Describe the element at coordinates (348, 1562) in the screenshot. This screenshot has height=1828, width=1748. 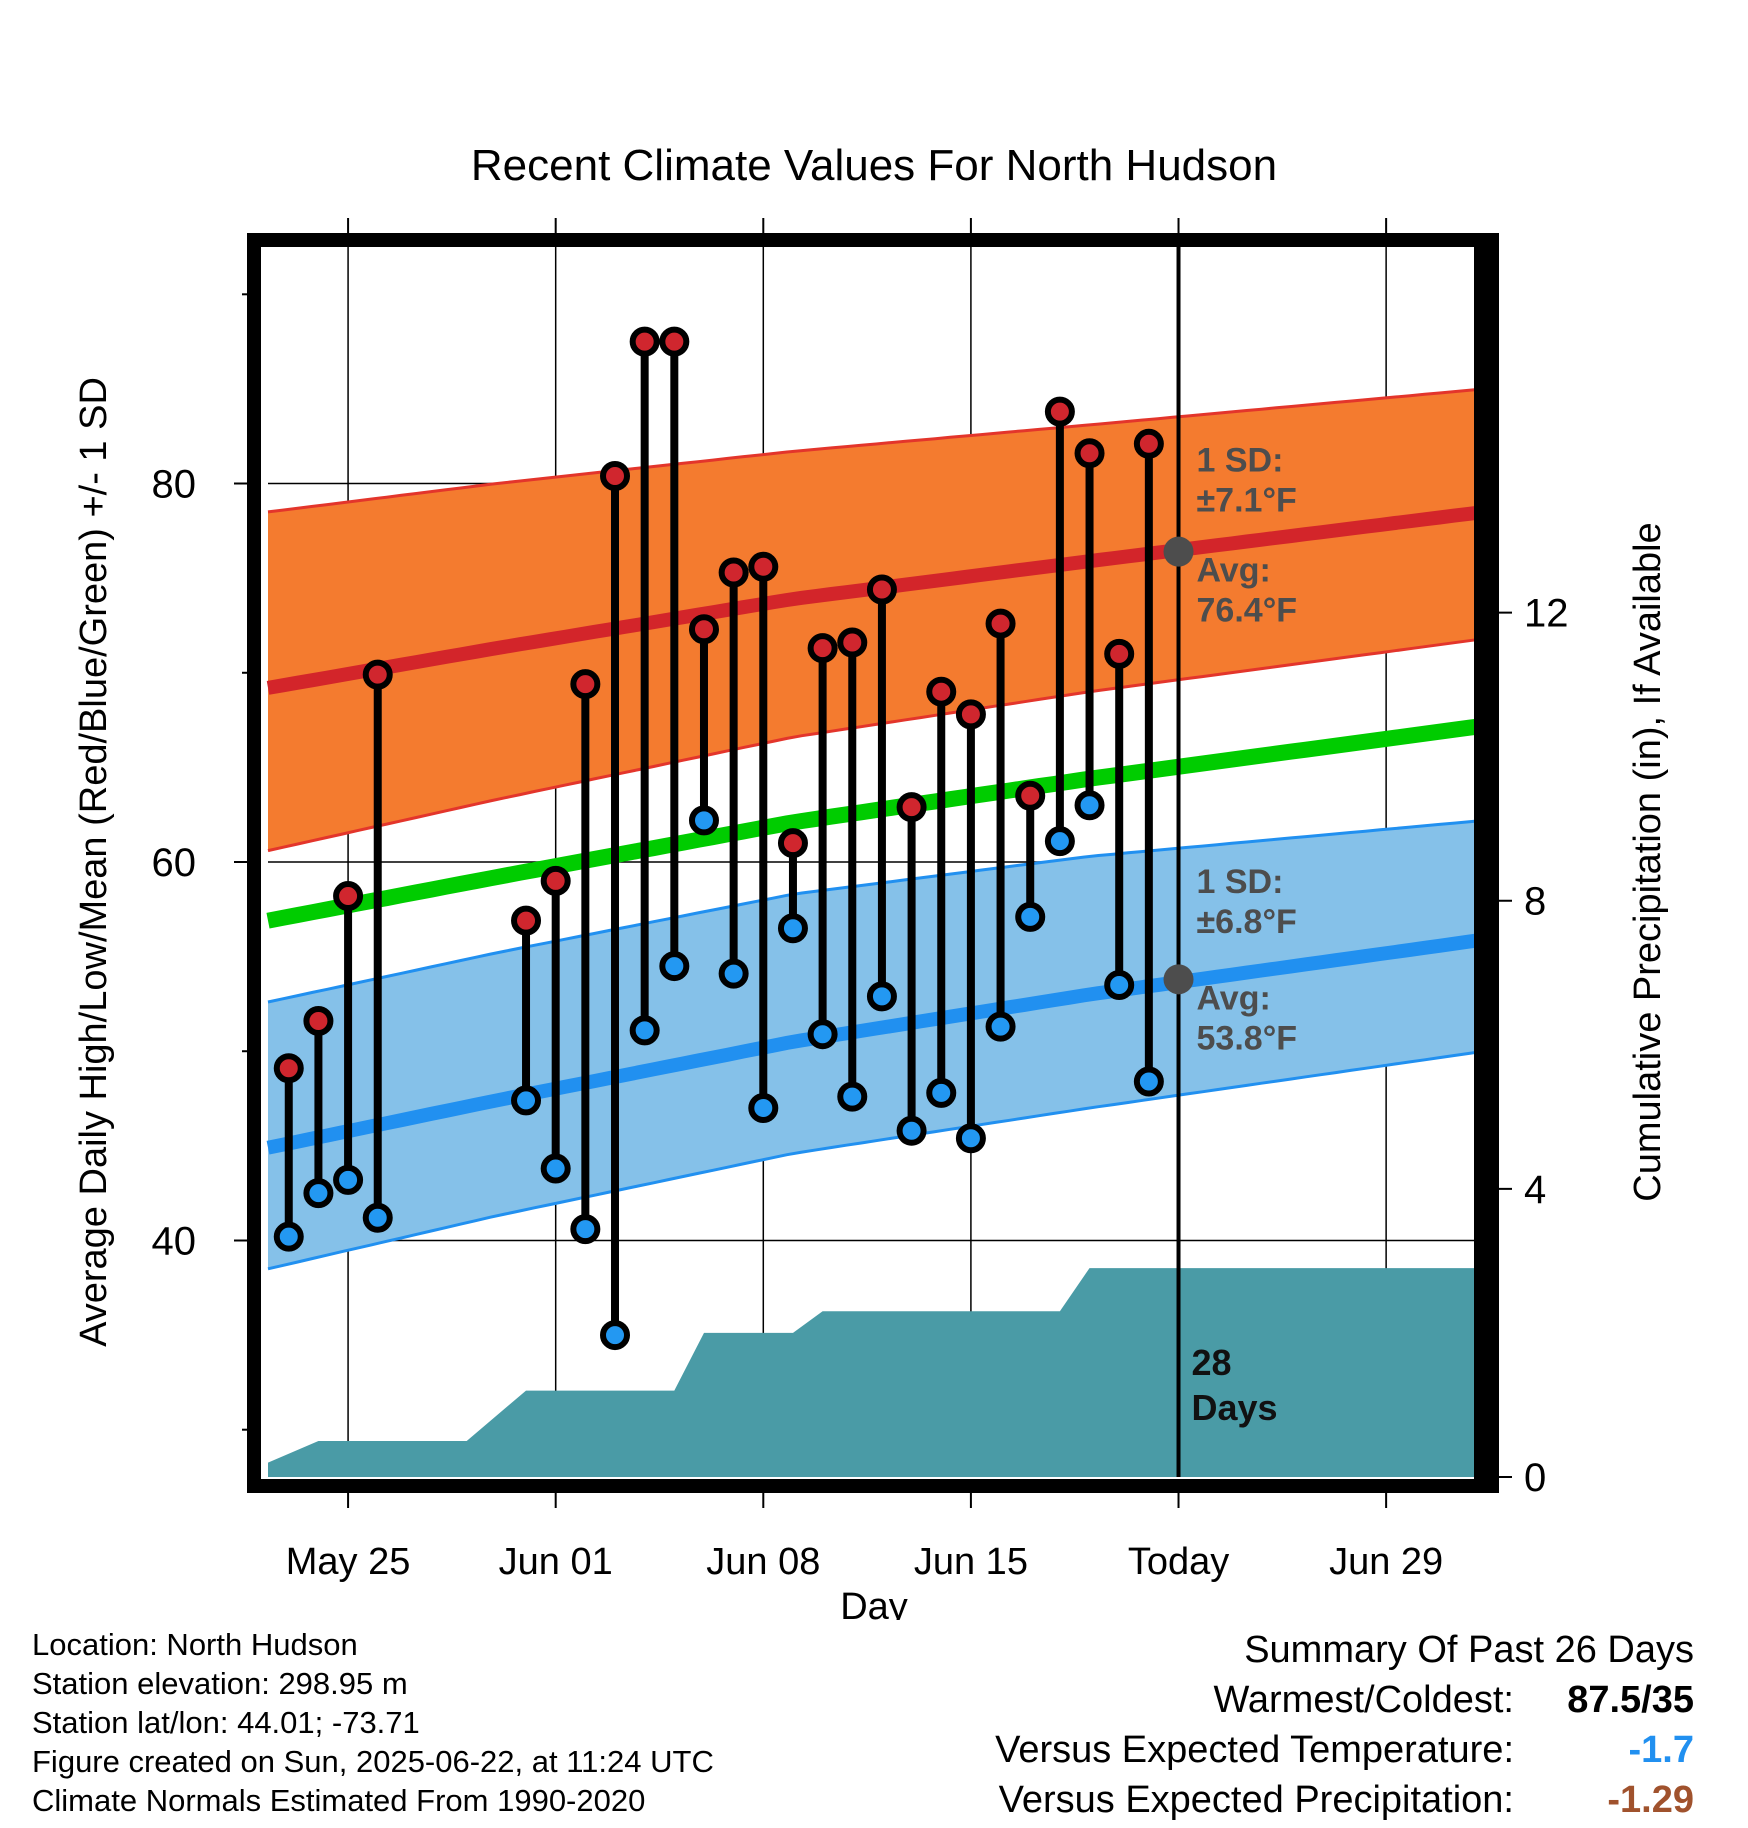
I see `x-tick-label: May 25` at that location.